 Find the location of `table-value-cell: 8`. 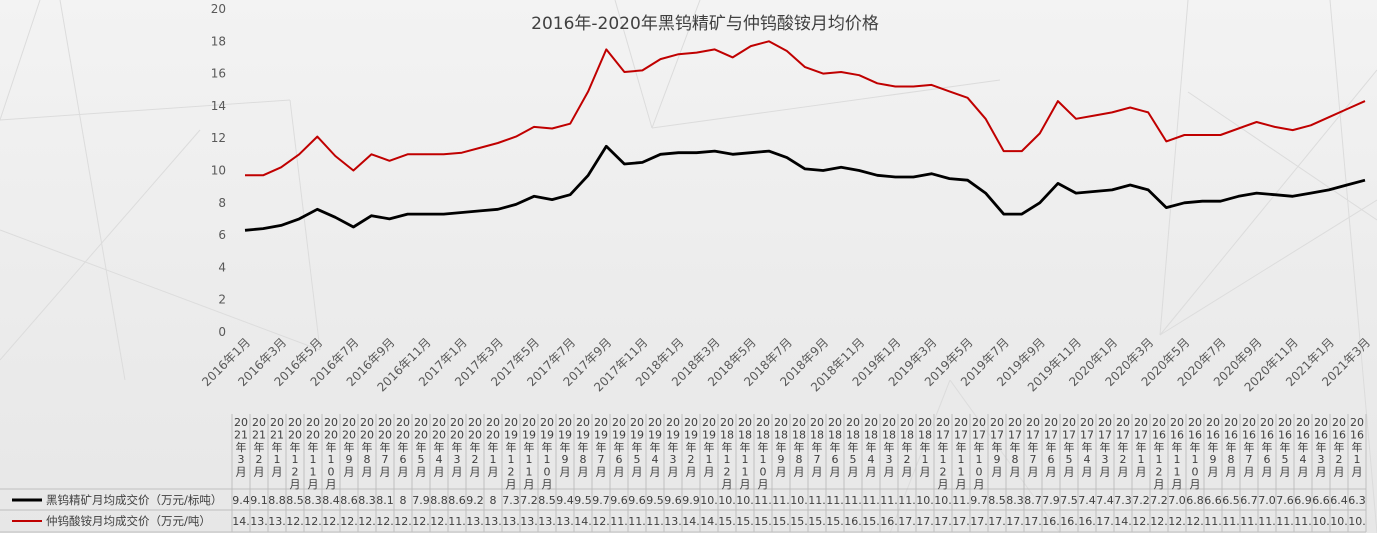

table-value-cell: 8 is located at coordinates (493, 500).